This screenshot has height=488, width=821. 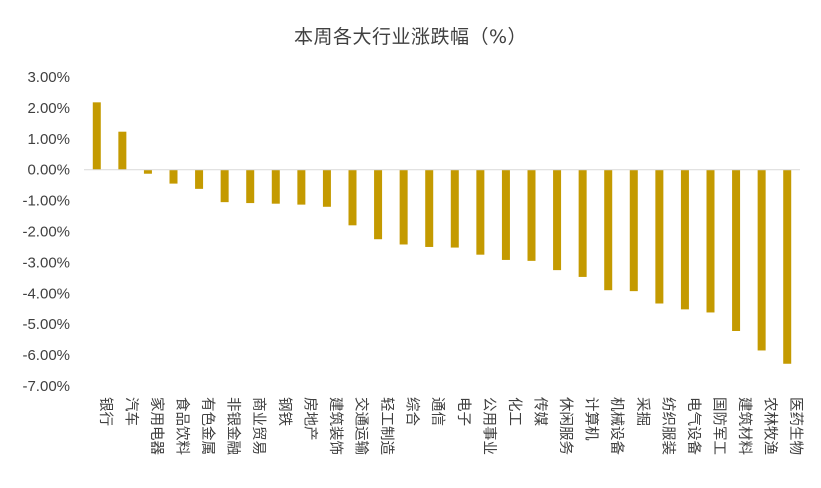 I want to click on y-tick-label: -4.00%, so click(x=46, y=293).